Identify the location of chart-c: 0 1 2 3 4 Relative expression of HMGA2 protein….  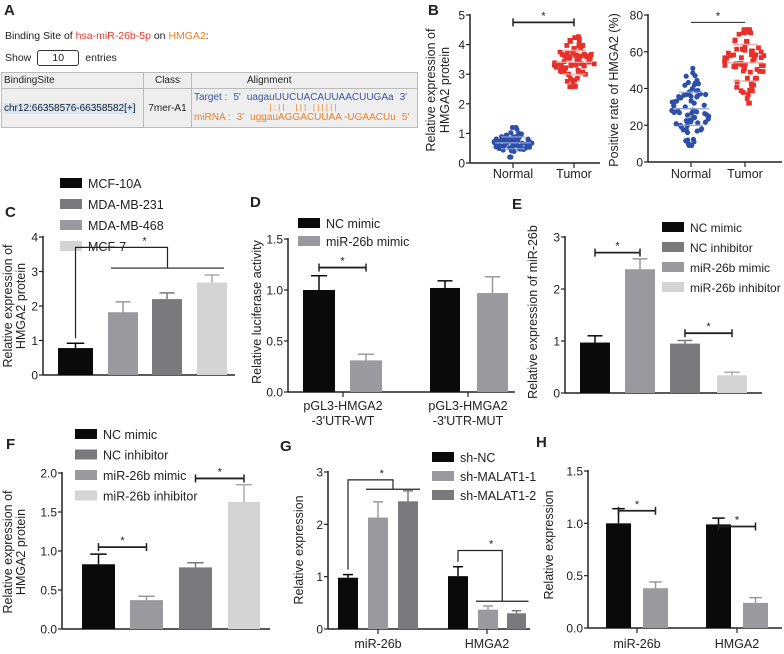
(118, 280).